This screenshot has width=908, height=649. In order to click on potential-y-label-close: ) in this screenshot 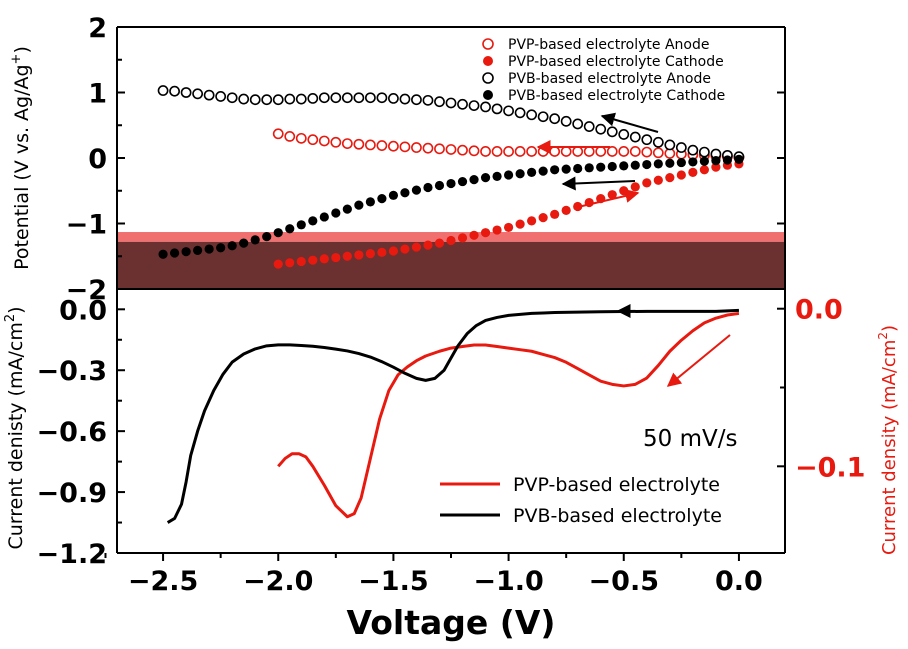, I will do `click(22, 49)`.